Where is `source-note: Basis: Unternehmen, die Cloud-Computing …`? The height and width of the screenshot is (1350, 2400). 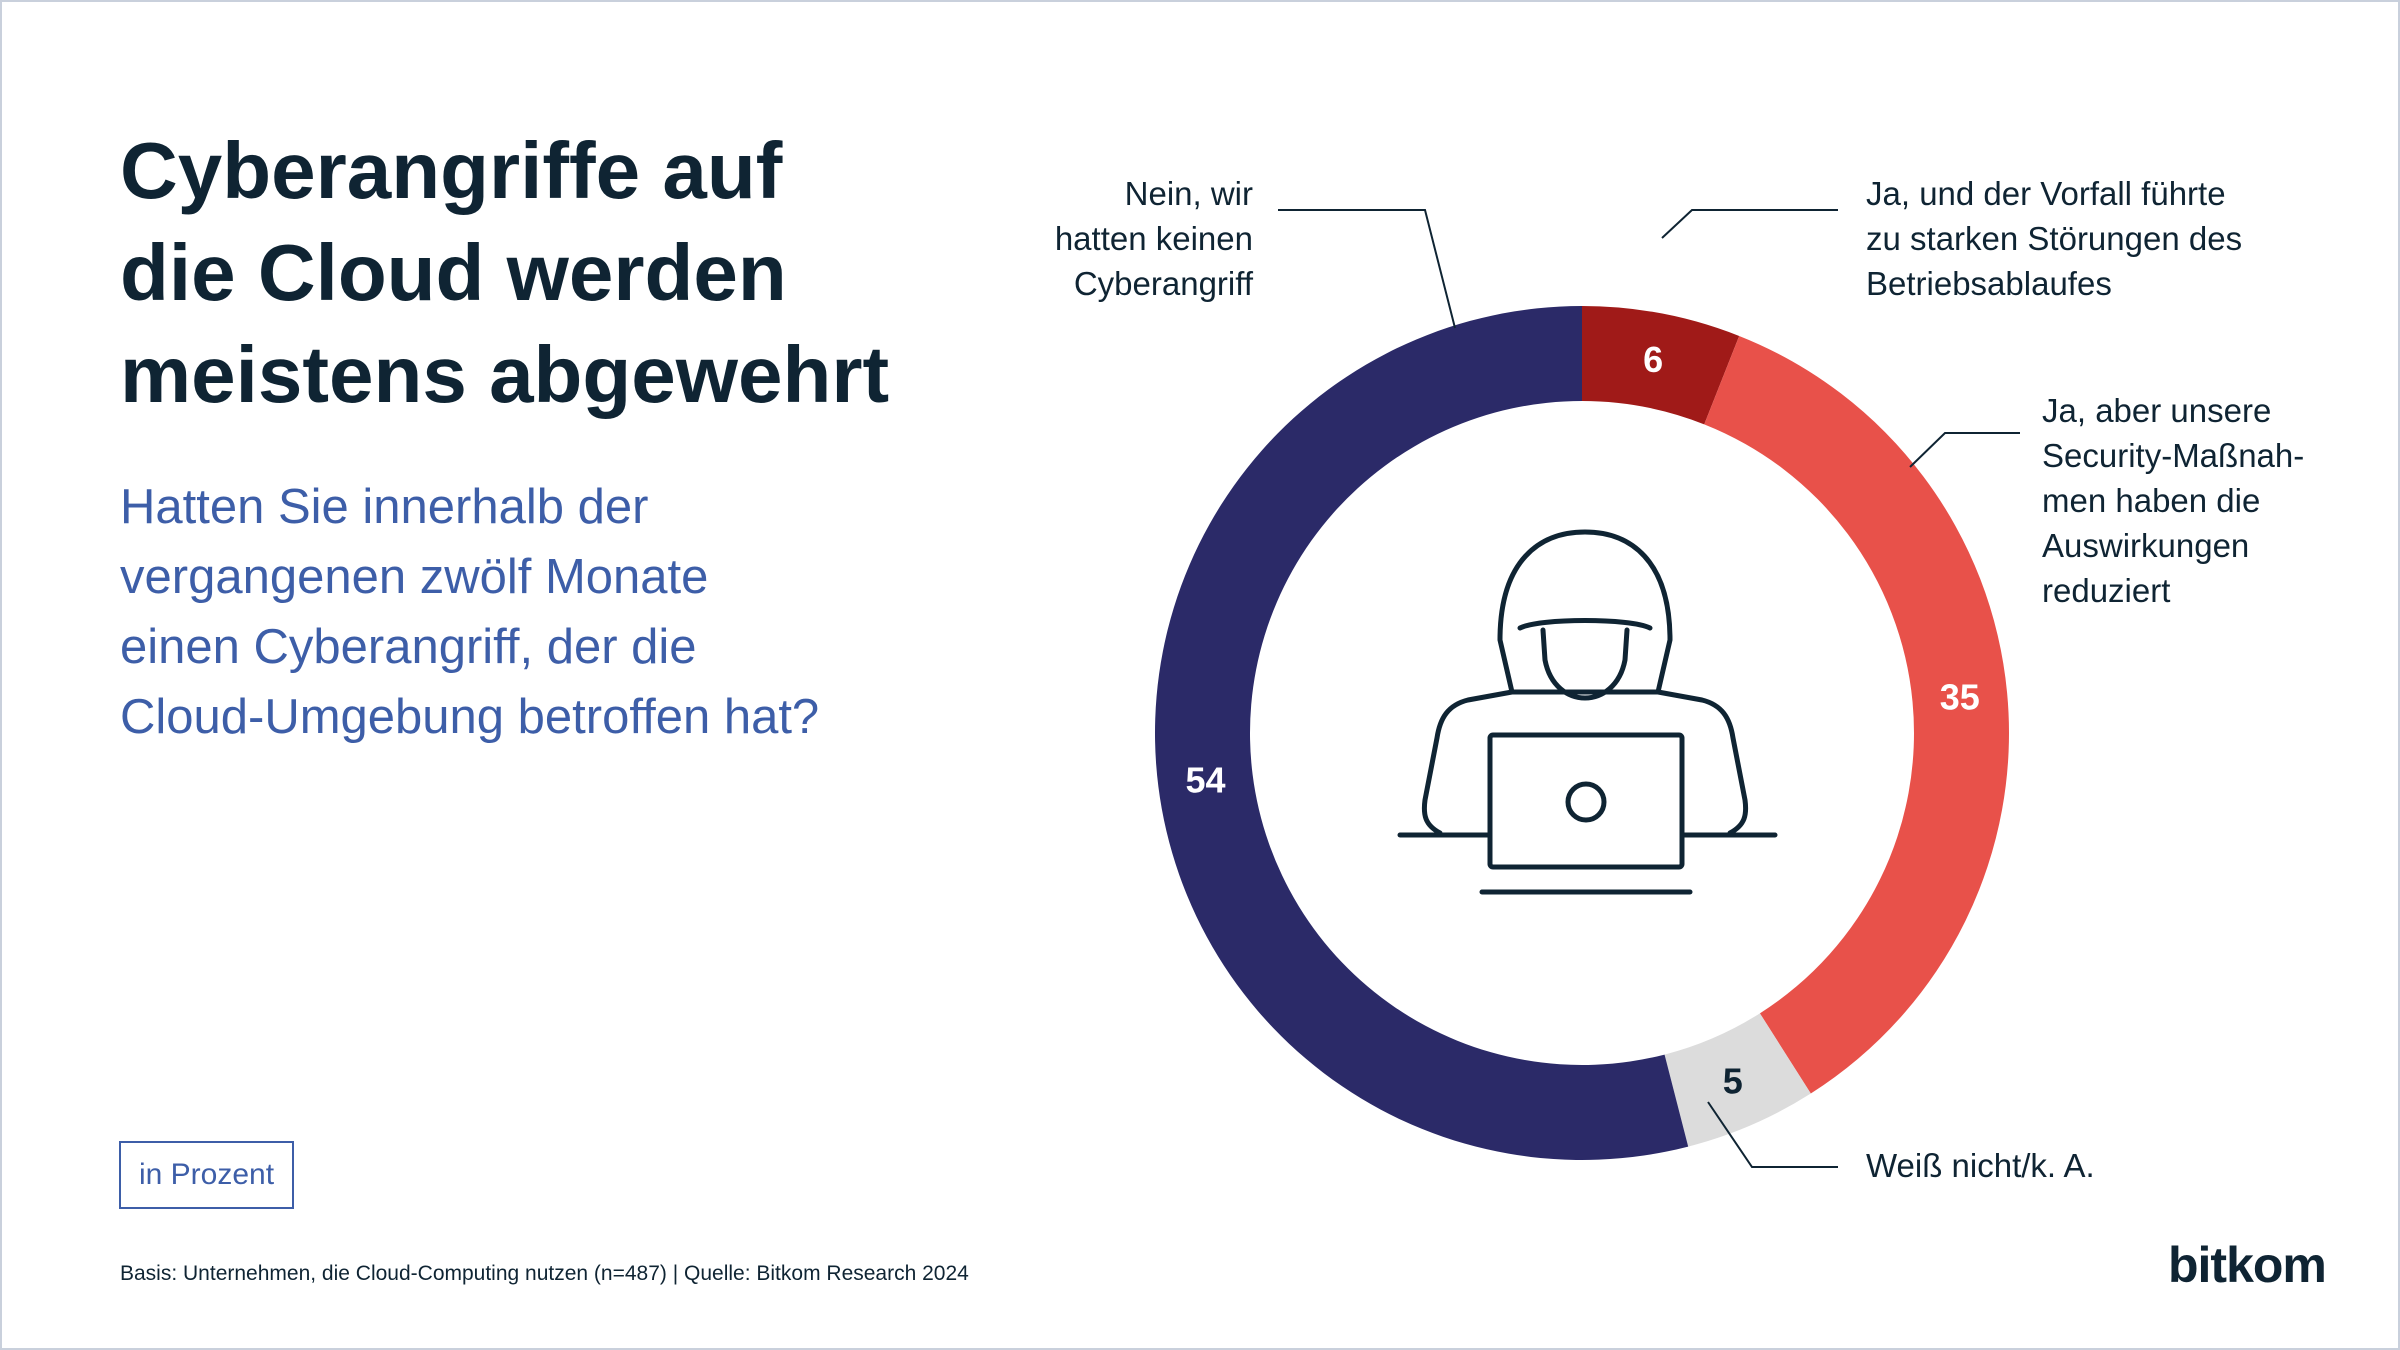
source-note: Basis: Unternehmen, die Cloud-Computing … is located at coordinates (544, 1273).